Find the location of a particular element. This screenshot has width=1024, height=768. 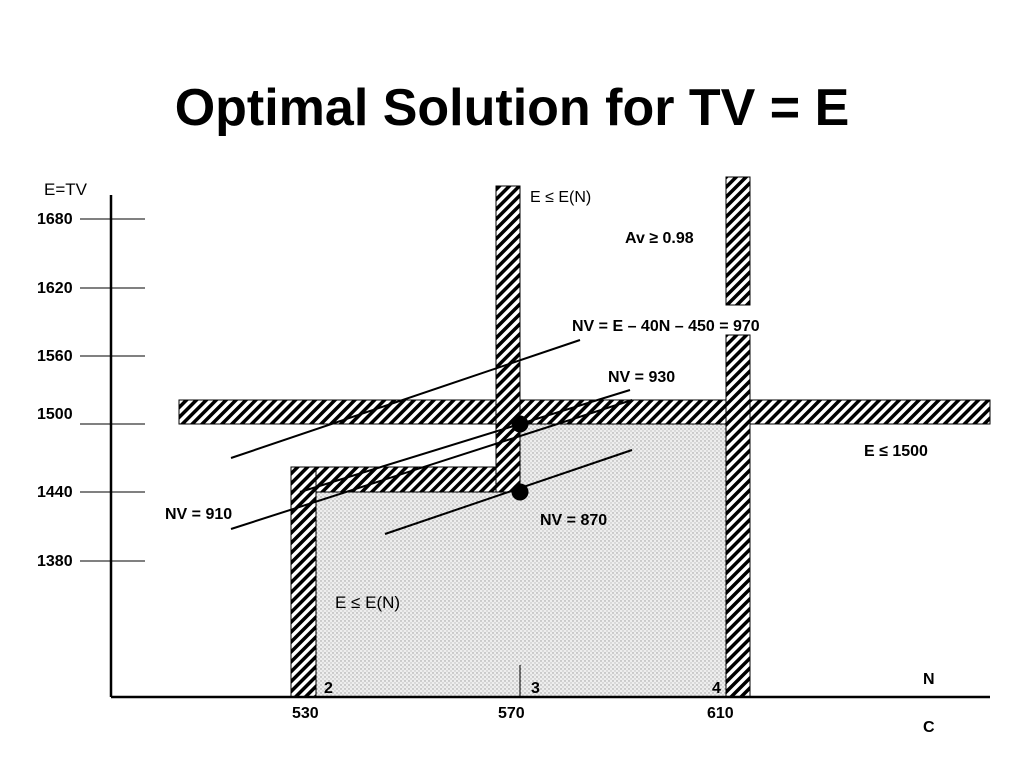

iso-label-910: NV = 910 is located at coordinates (198, 514).